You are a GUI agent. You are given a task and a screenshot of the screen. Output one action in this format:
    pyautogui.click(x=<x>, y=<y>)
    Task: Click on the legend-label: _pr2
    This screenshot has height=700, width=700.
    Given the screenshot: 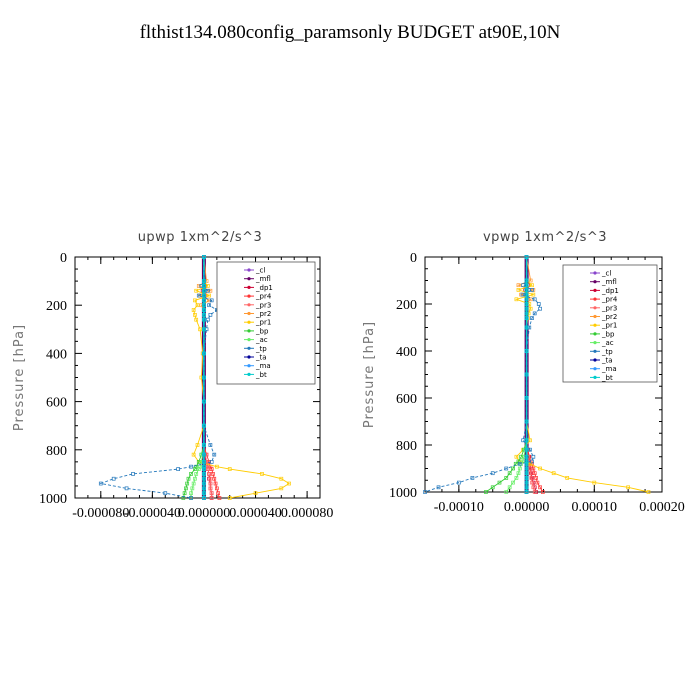 What is the action you would take?
    pyautogui.click(x=609, y=317)
    